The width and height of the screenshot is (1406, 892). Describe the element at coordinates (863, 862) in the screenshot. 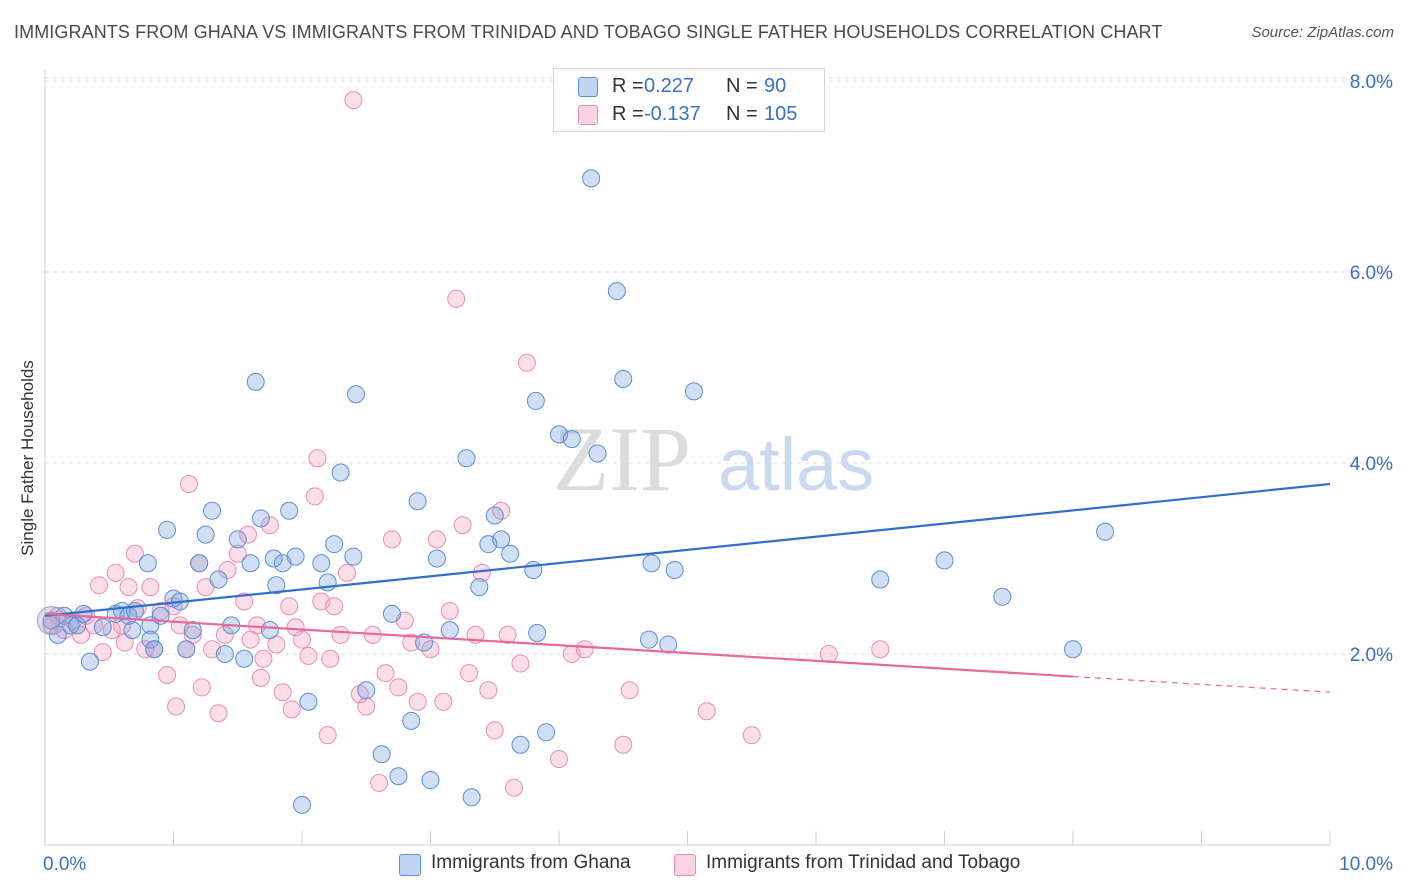

I see `legend-label-tt: Immigrants from Trinidad and Tobago` at that location.